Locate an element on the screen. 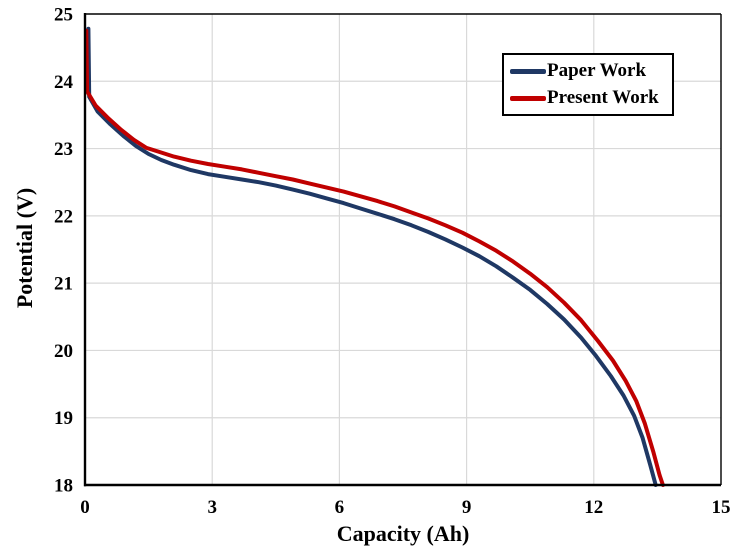 This screenshot has height=555, width=744. legend: Paper Work Present Work is located at coordinates (588, 84).